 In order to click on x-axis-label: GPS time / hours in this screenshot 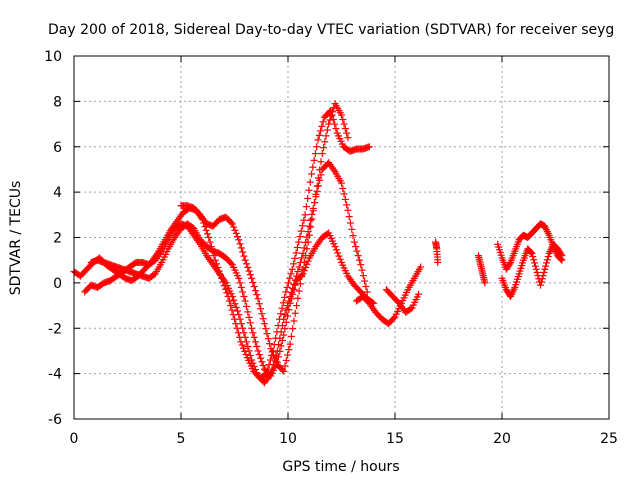, I will do `click(340, 467)`.